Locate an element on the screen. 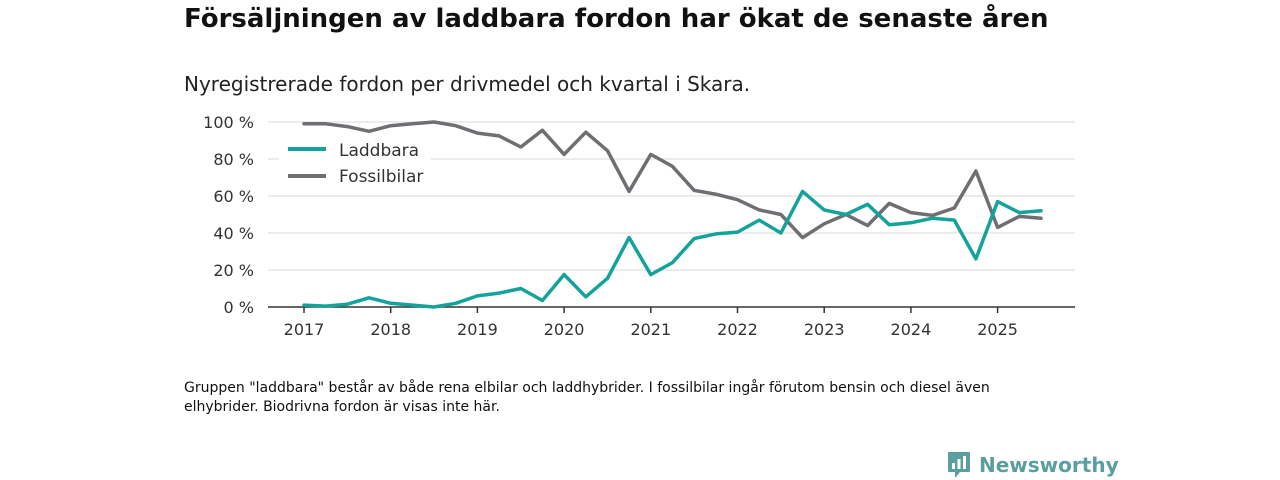 Image resolution: width=1280 pixels, height=480 pixels. brand-logo: Newsworthy is located at coordinates (1033, 465).